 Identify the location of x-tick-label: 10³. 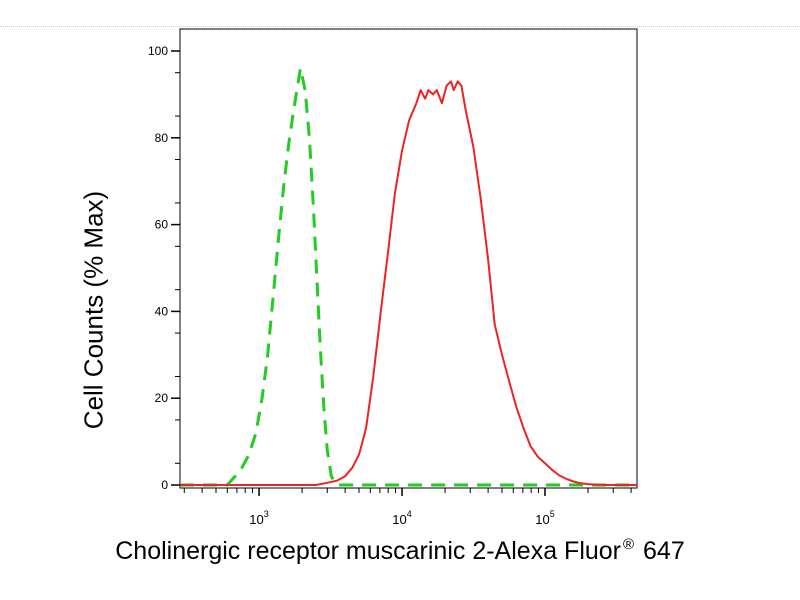
(258, 518).